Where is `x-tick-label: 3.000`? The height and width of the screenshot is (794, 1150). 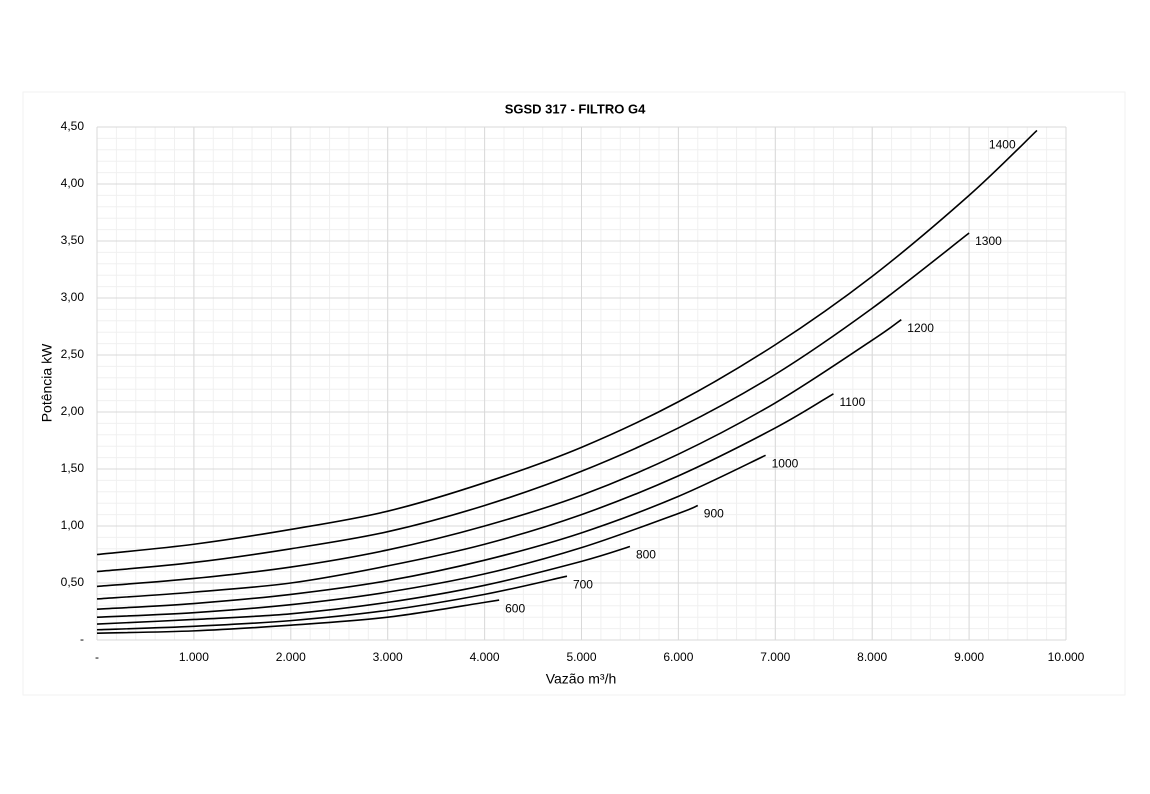
x-tick-label: 3.000 is located at coordinates (388, 657).